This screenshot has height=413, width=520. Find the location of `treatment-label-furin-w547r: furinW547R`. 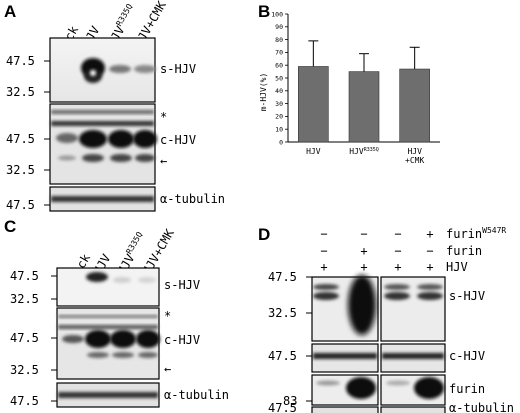

treatment-label-furin-w547r: furinW547R is located at coordinates (476, 233).